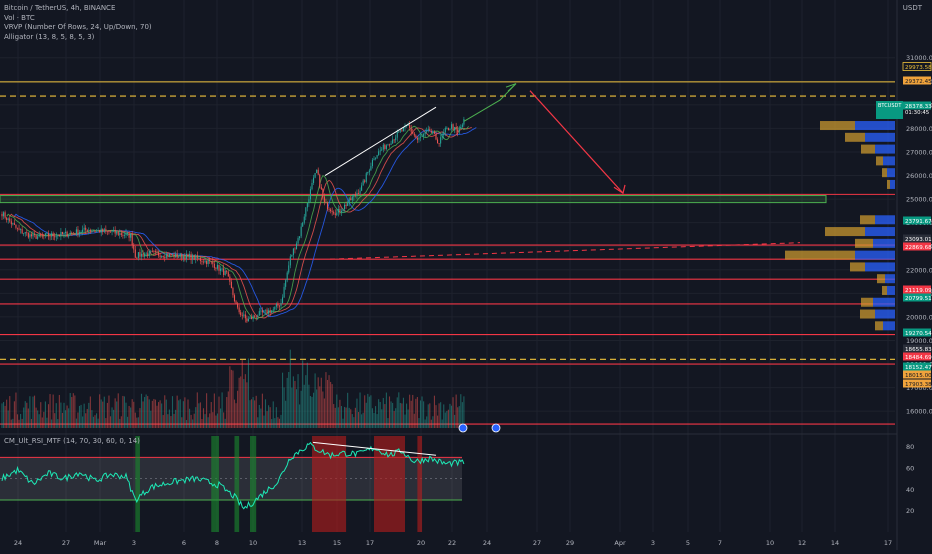 This screenshot has width=932, height=554. I want to click on time-tick-label: 27, so click(537, 543).